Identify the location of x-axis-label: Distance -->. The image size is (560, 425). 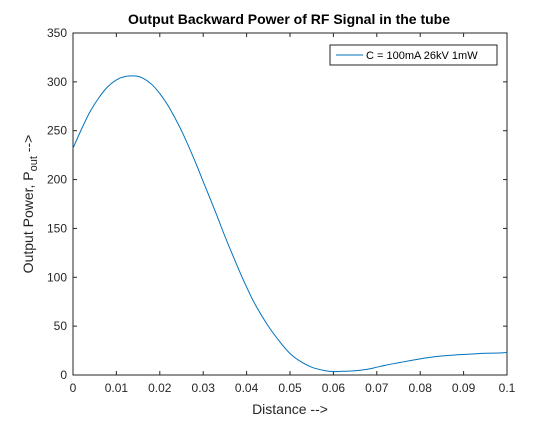
(290, 409).